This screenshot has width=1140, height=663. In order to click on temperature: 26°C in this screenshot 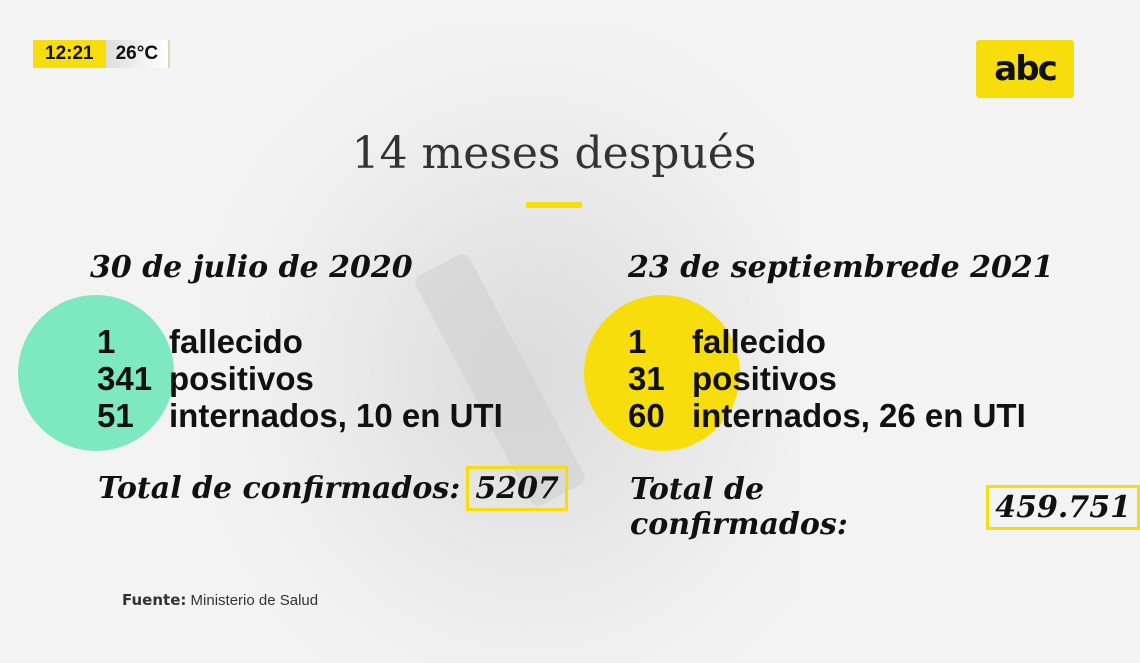, I will do `click(138, 54)`.